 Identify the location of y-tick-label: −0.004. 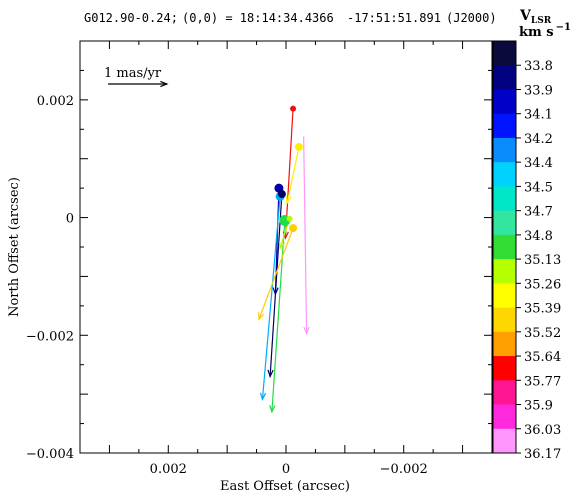
(50, 454).